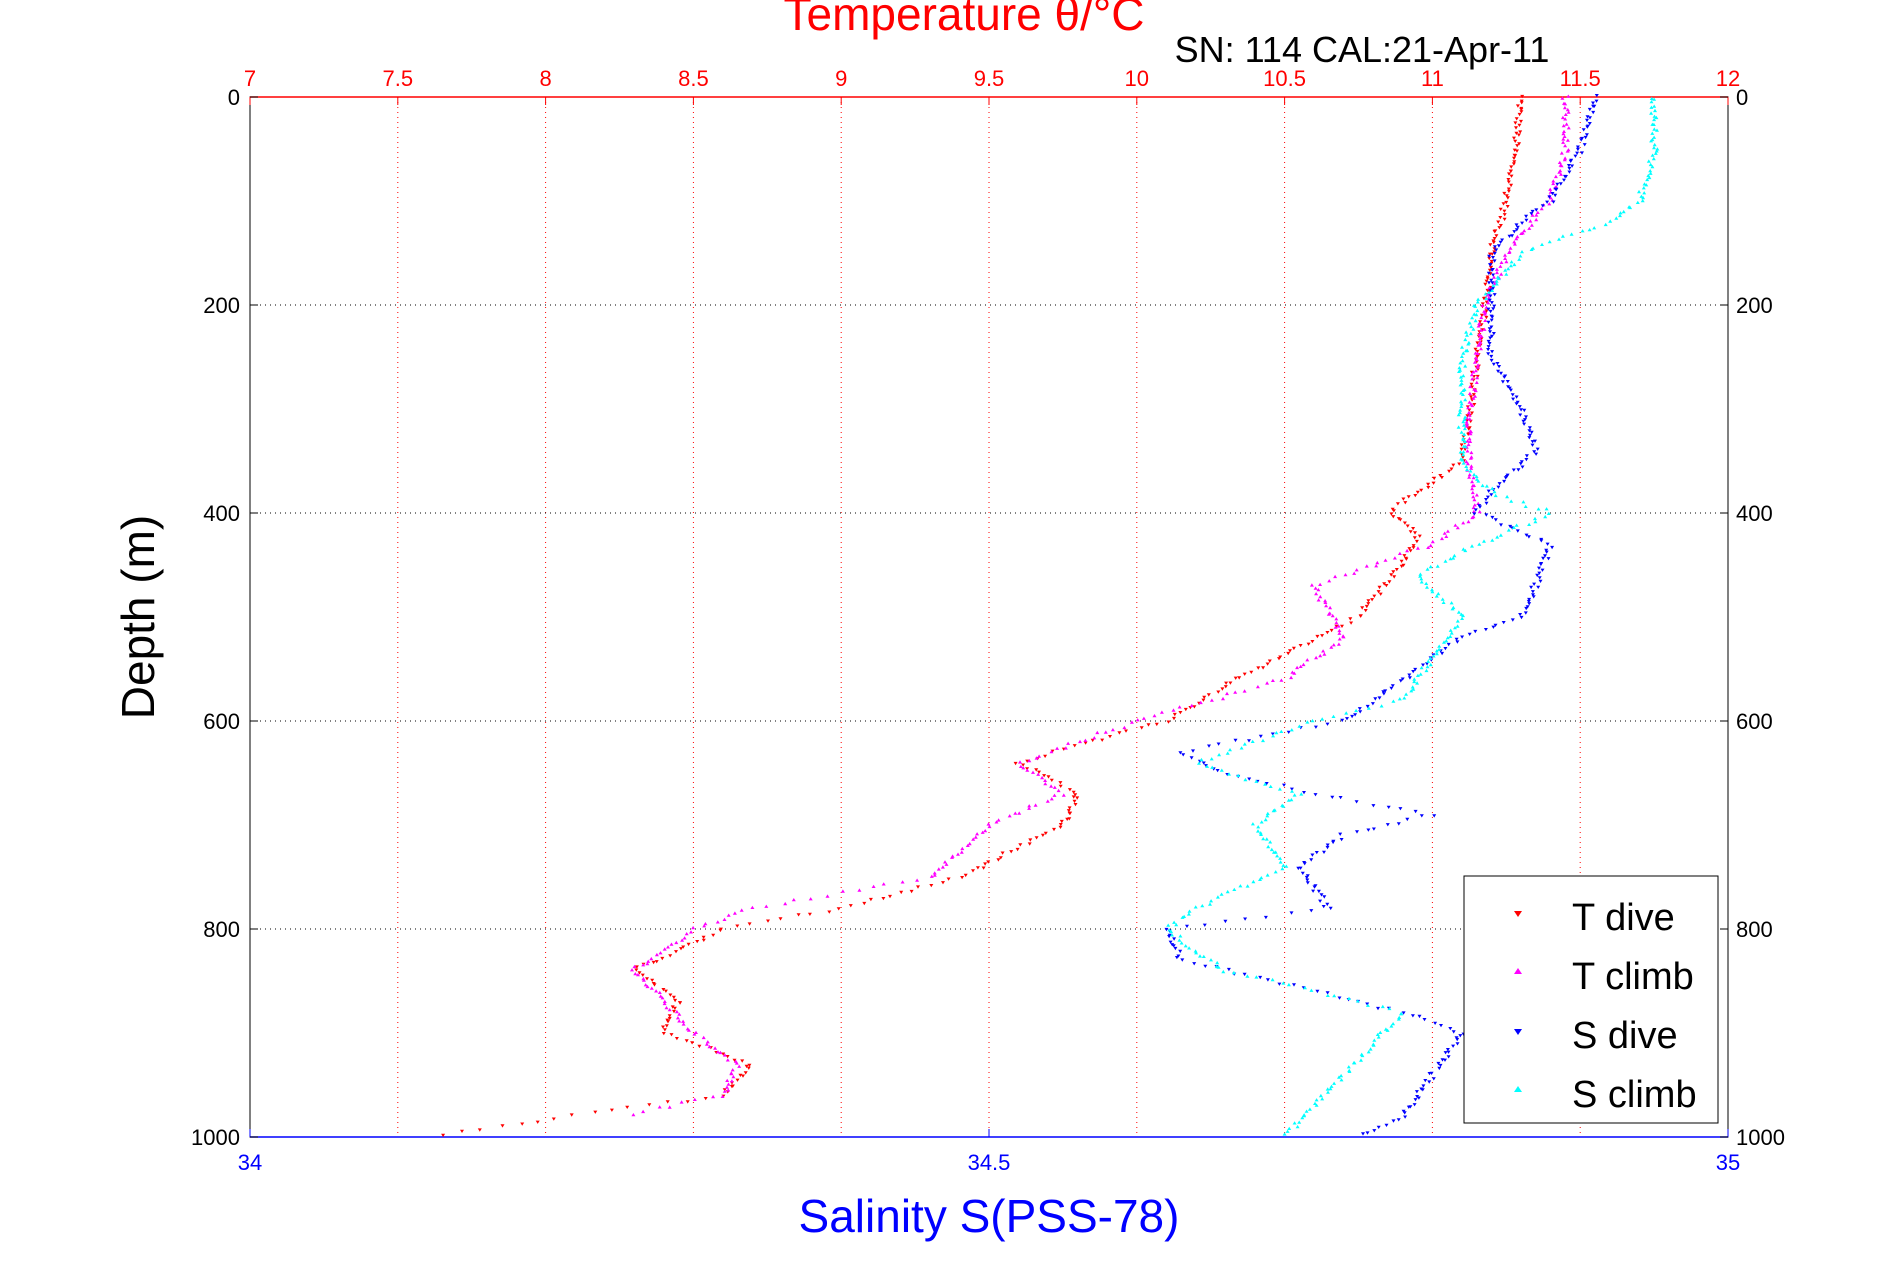 The image size is (1891, 1262). I want to click on tick-label-top-8.5: 8.5, so click(693, 78).